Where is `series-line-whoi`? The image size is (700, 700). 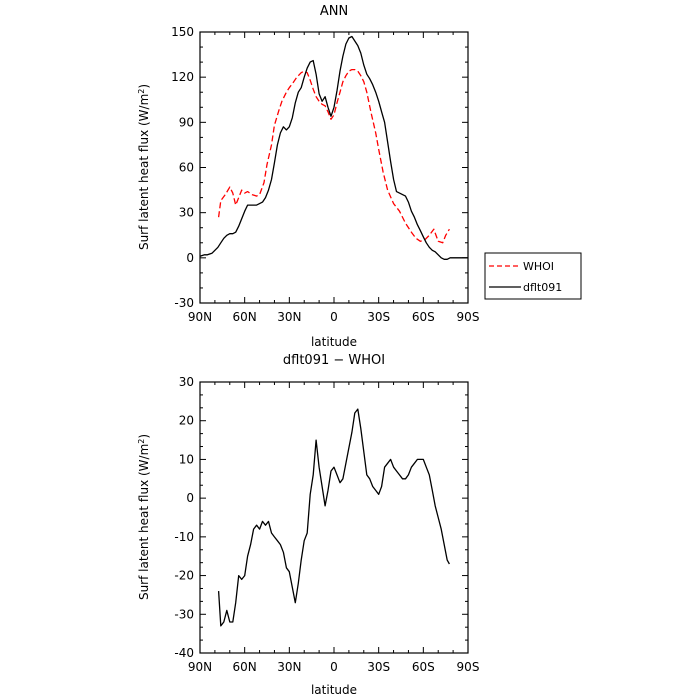
series-line-whoi is located at coordinates (333, 156).